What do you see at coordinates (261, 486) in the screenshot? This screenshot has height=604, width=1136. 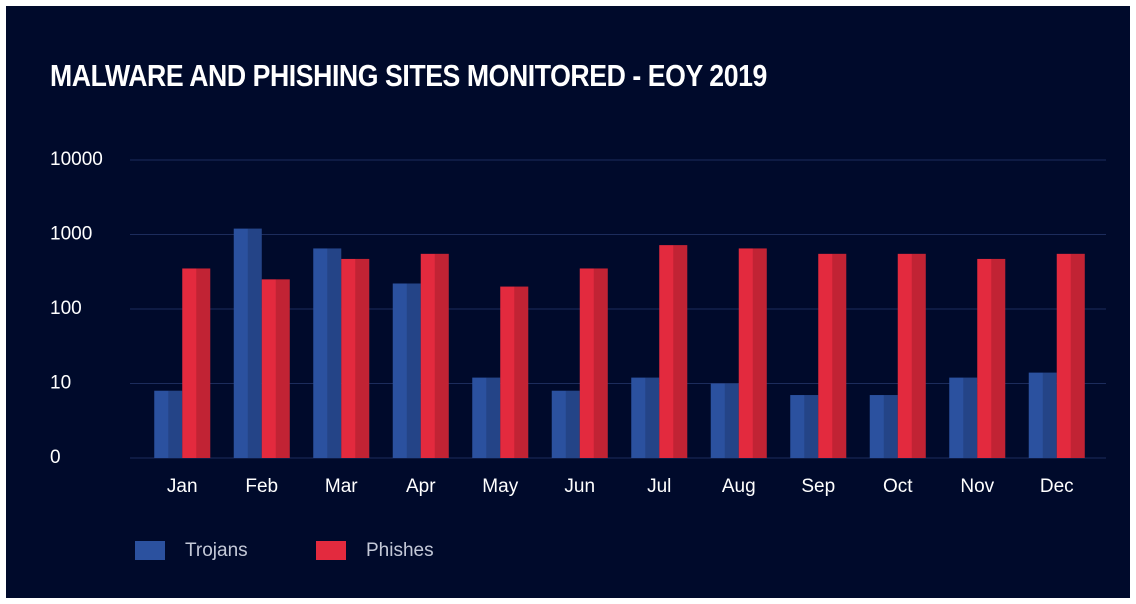 I see `x-tick-label: Feb` at bounding box center [261, 486].